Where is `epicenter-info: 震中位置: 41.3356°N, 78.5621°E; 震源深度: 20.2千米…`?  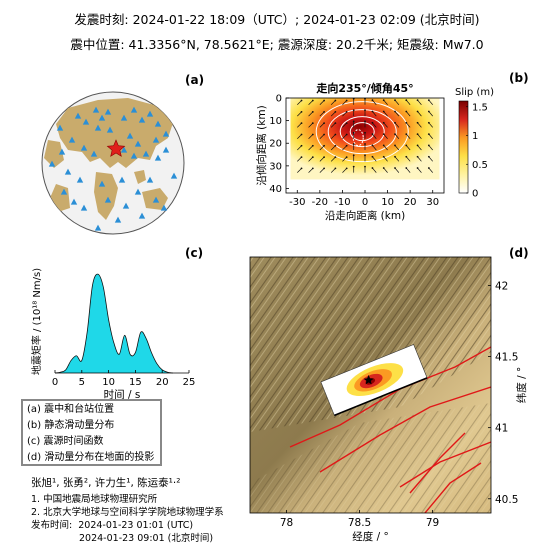
epicenter-info: 震中位置: 41.3356°N, 78.5621°E; 震源深度: 20.2千米… is located at coordinates (277, 44).